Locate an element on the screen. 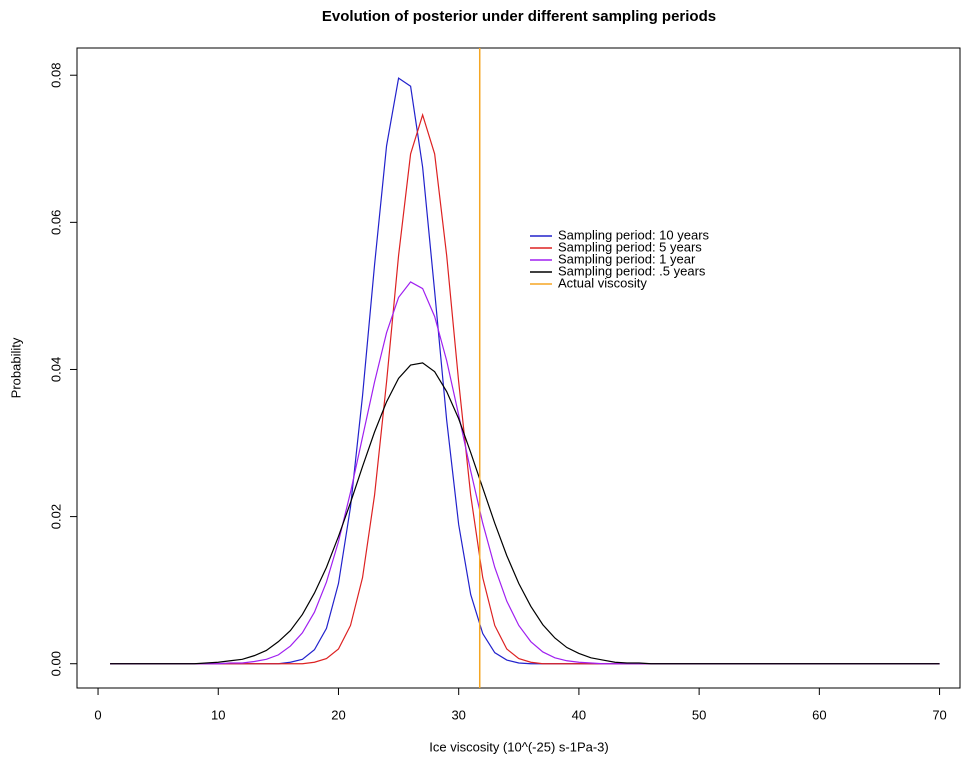 Image resolution: width=961 pixels, height=762 pixels. x-tick-label: 60 is located at coordinates (819, 714).